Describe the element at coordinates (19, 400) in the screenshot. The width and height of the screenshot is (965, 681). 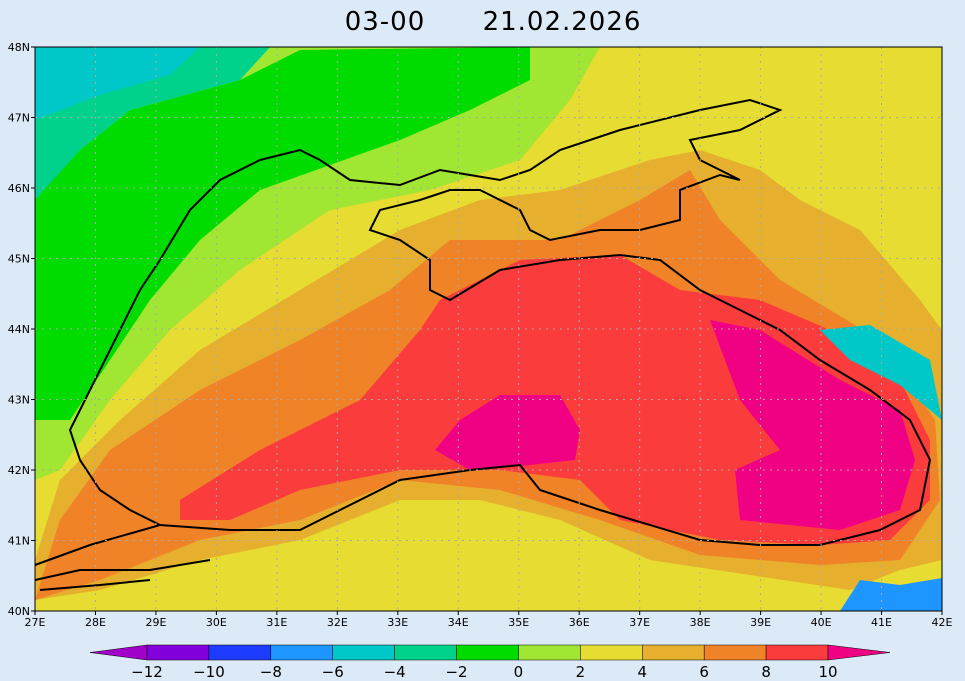
I see `y-tick-label: 43N` at that location.